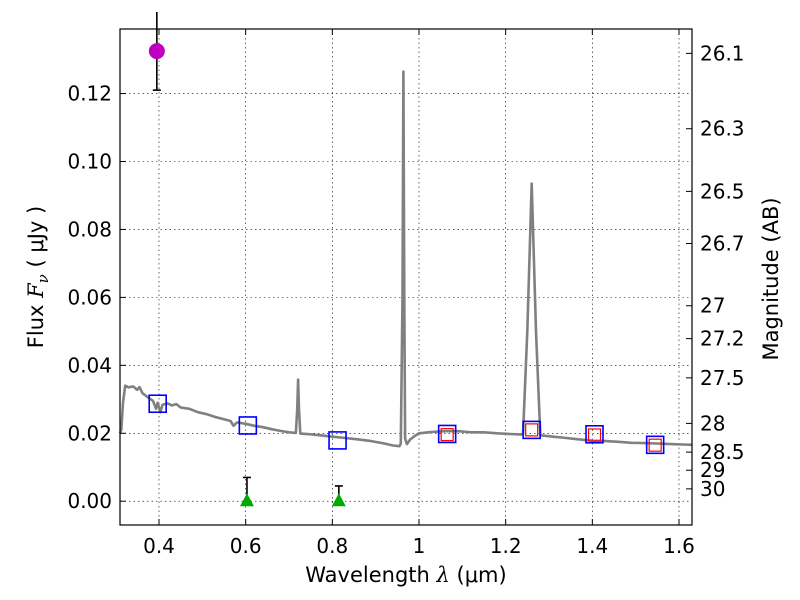 The width and height of the screenshot is (800, 600). What do you see at coordinates (722, 191) in the screenshot?
I see `magnitude-tick-label: 26.5` at bounding box center [722, 191].